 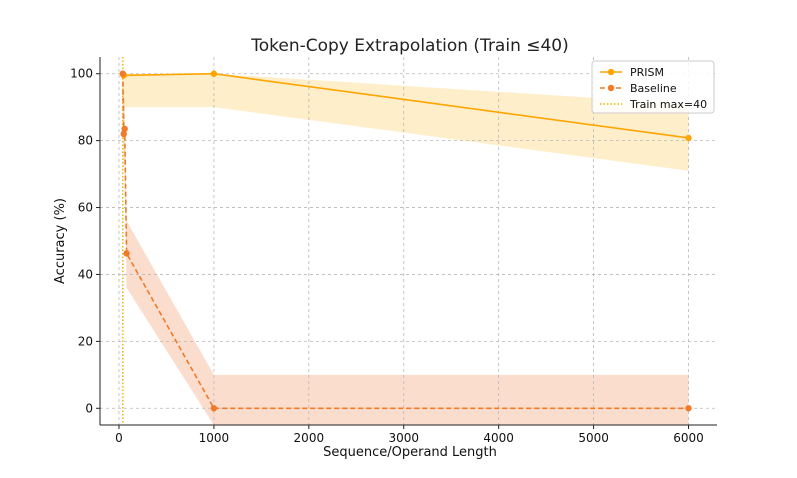 What do you see at coordinates (498, 438) in the screenshot?
I see `x-tick-label: 4000` at bounding box center [498, 438].